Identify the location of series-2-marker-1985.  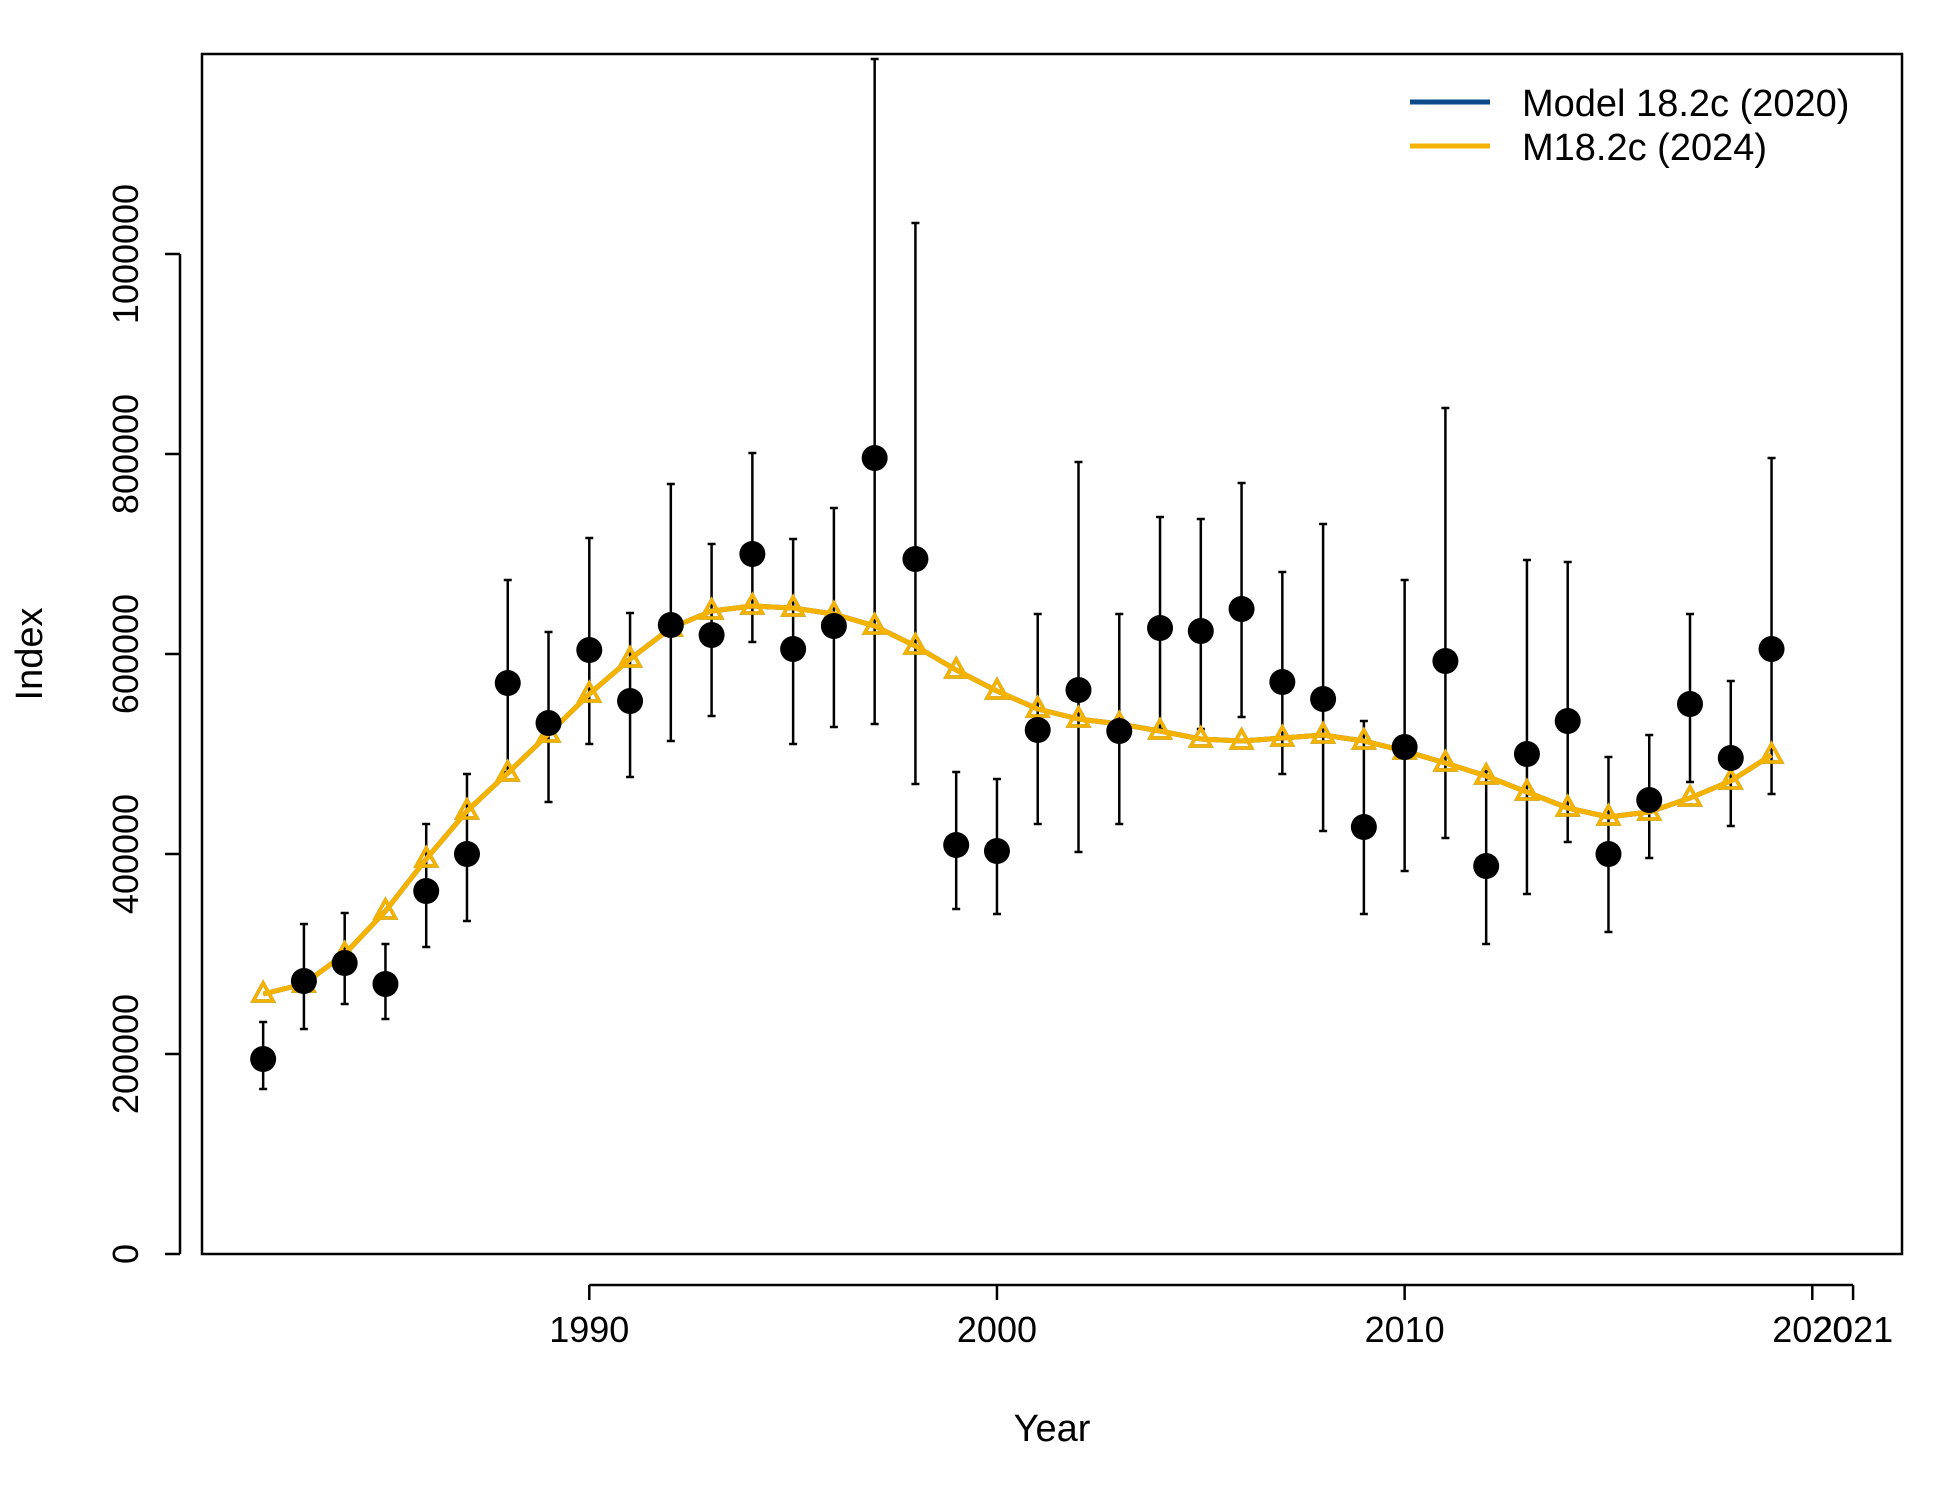
(385, 908).